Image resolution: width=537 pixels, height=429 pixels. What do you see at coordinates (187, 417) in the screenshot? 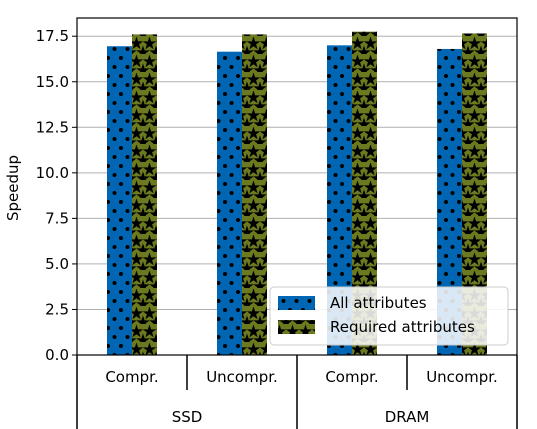
I see `x-group-label: SSD` at bounding box center [187, 417].